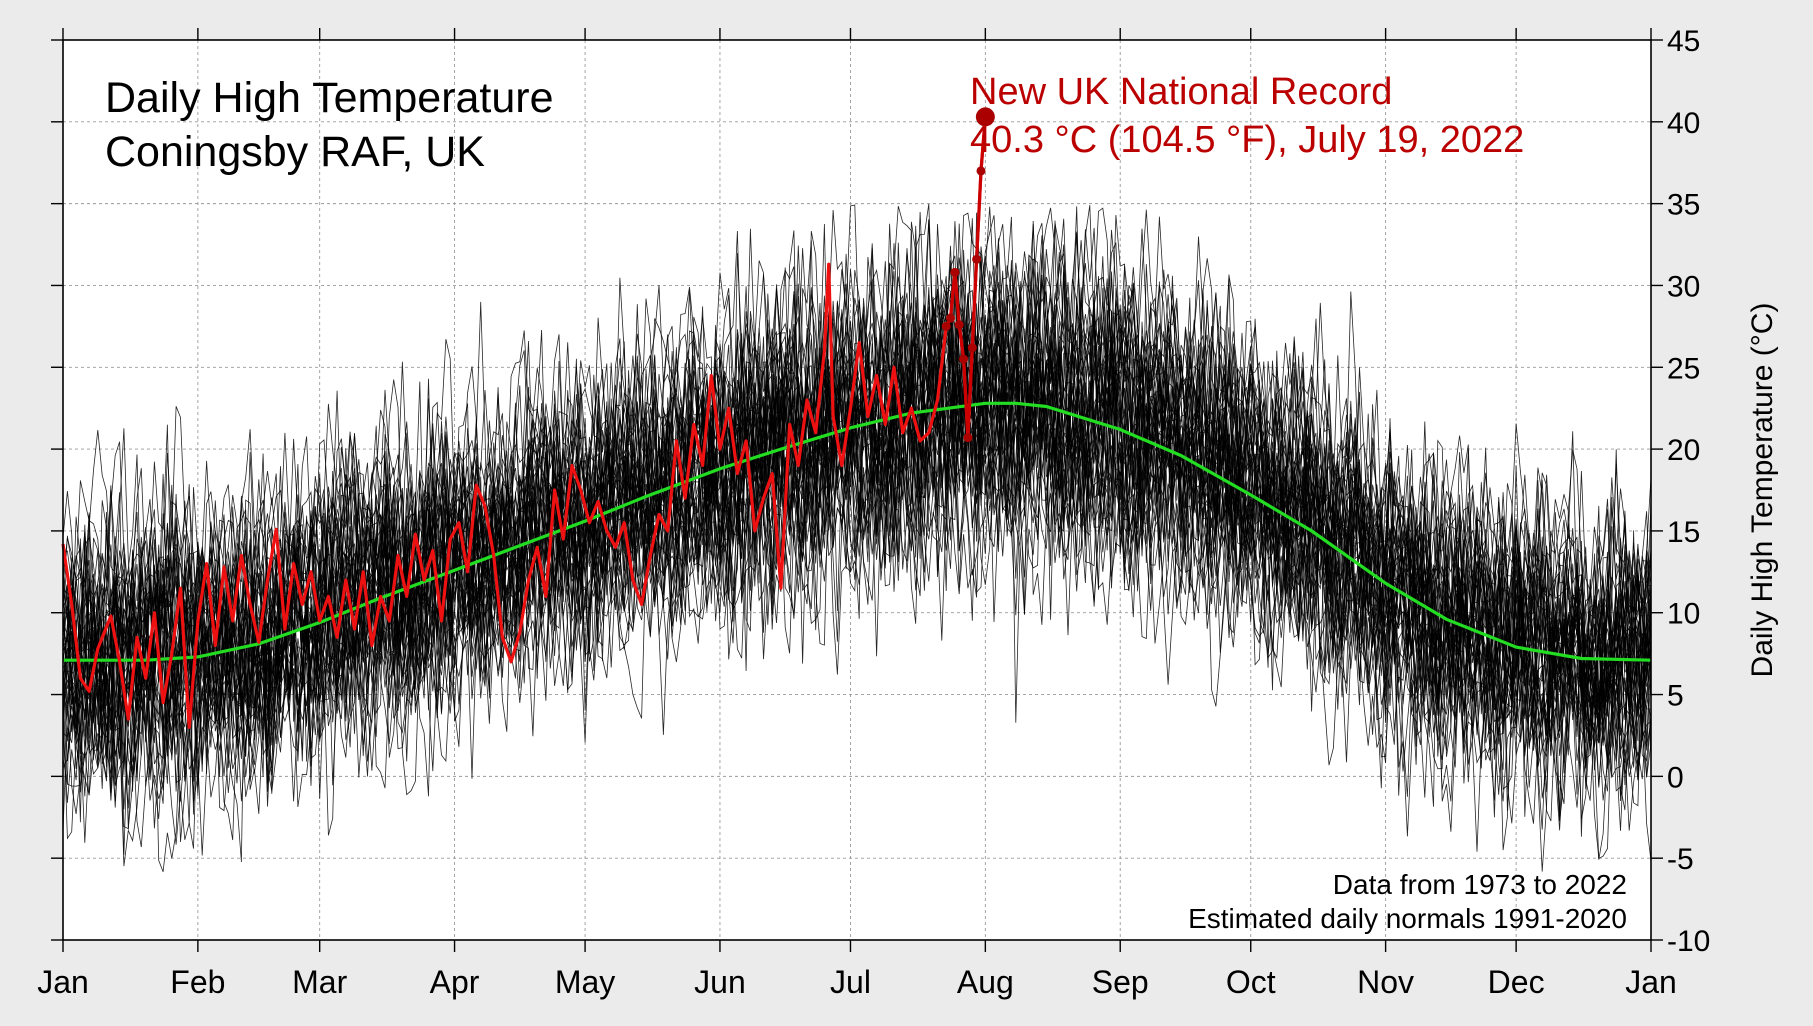 Image resolution: width=1813 pixels, height=1026 pixels. Describe the element at coordinates (585, 982) in the screenshot. I see `x-tick-label: May` at that location.